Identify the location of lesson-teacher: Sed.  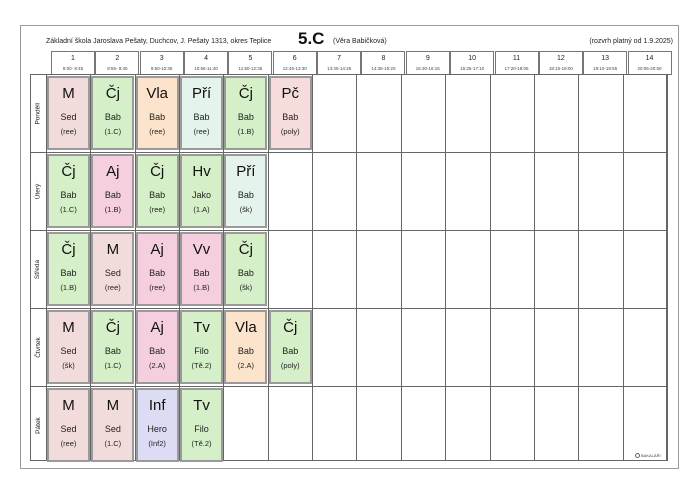
(68, 351).